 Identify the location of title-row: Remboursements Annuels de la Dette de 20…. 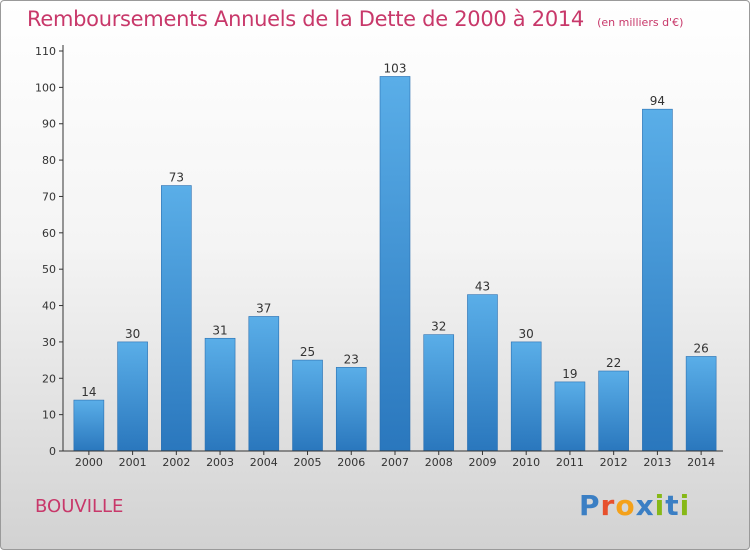
(355, 19).